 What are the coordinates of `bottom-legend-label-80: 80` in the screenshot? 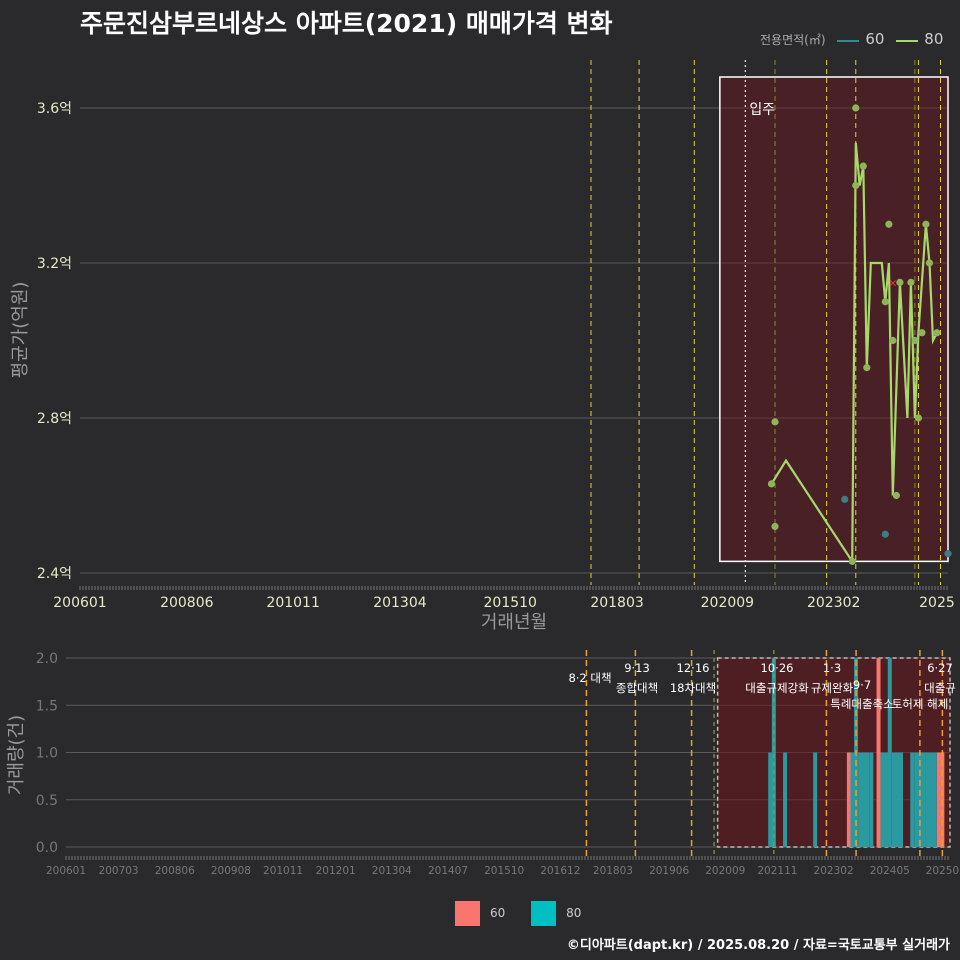 It's located at (574, 913).